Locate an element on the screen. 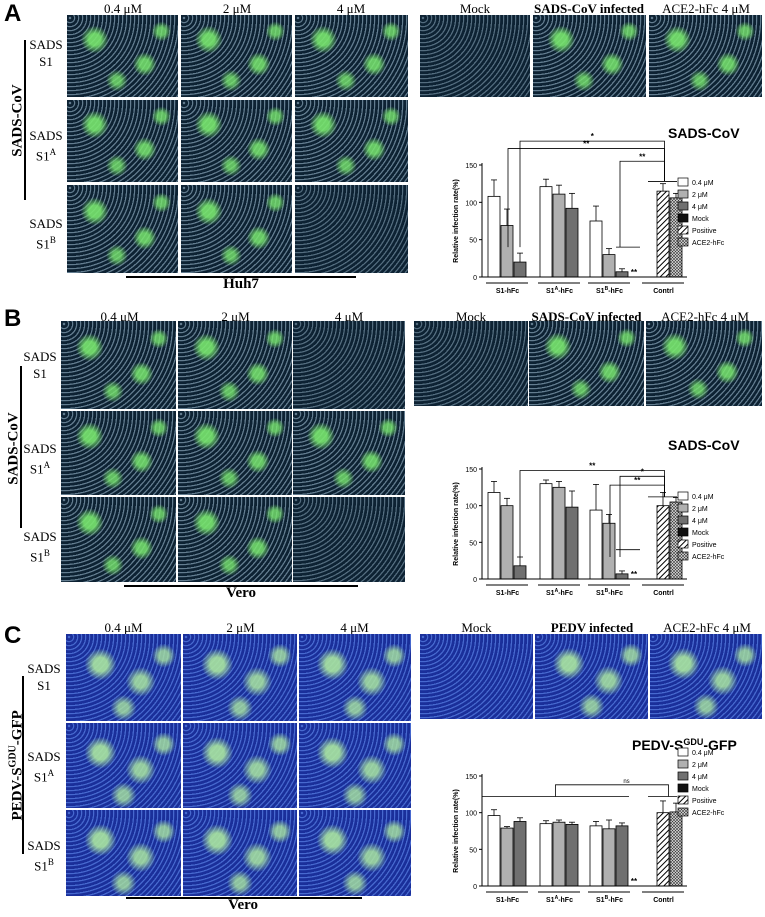 The width and height of the screenshot is (765, 917). panel-label-c: C is located at coordinates (13, 635).